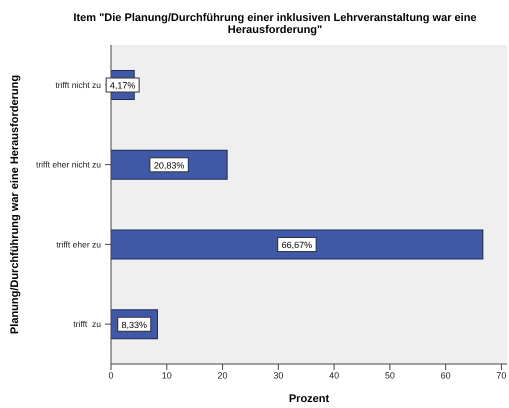  I want to click on y-axis-title: Planung/Durchführung war eine Herausforderung, so click(14, 204).